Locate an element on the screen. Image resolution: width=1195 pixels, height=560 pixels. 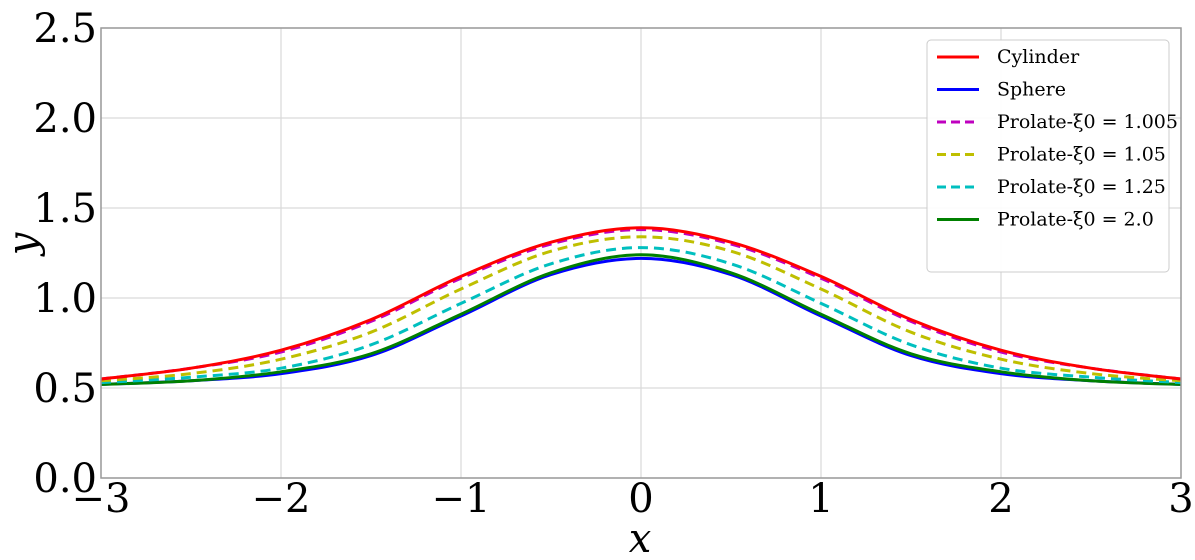
y-tick-label: 1.5 is located at coordinates (65, 209).